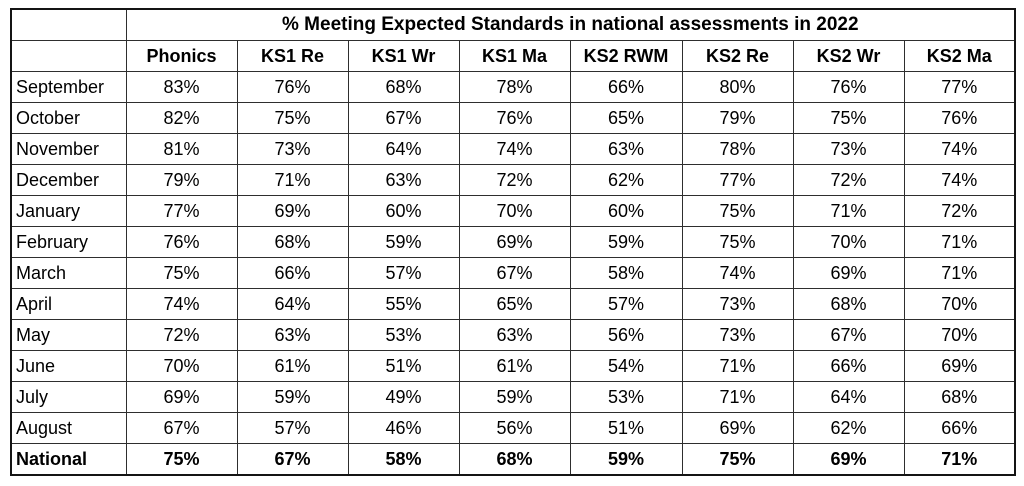  I want to click on data-cell: 78%, so click(514, 87).